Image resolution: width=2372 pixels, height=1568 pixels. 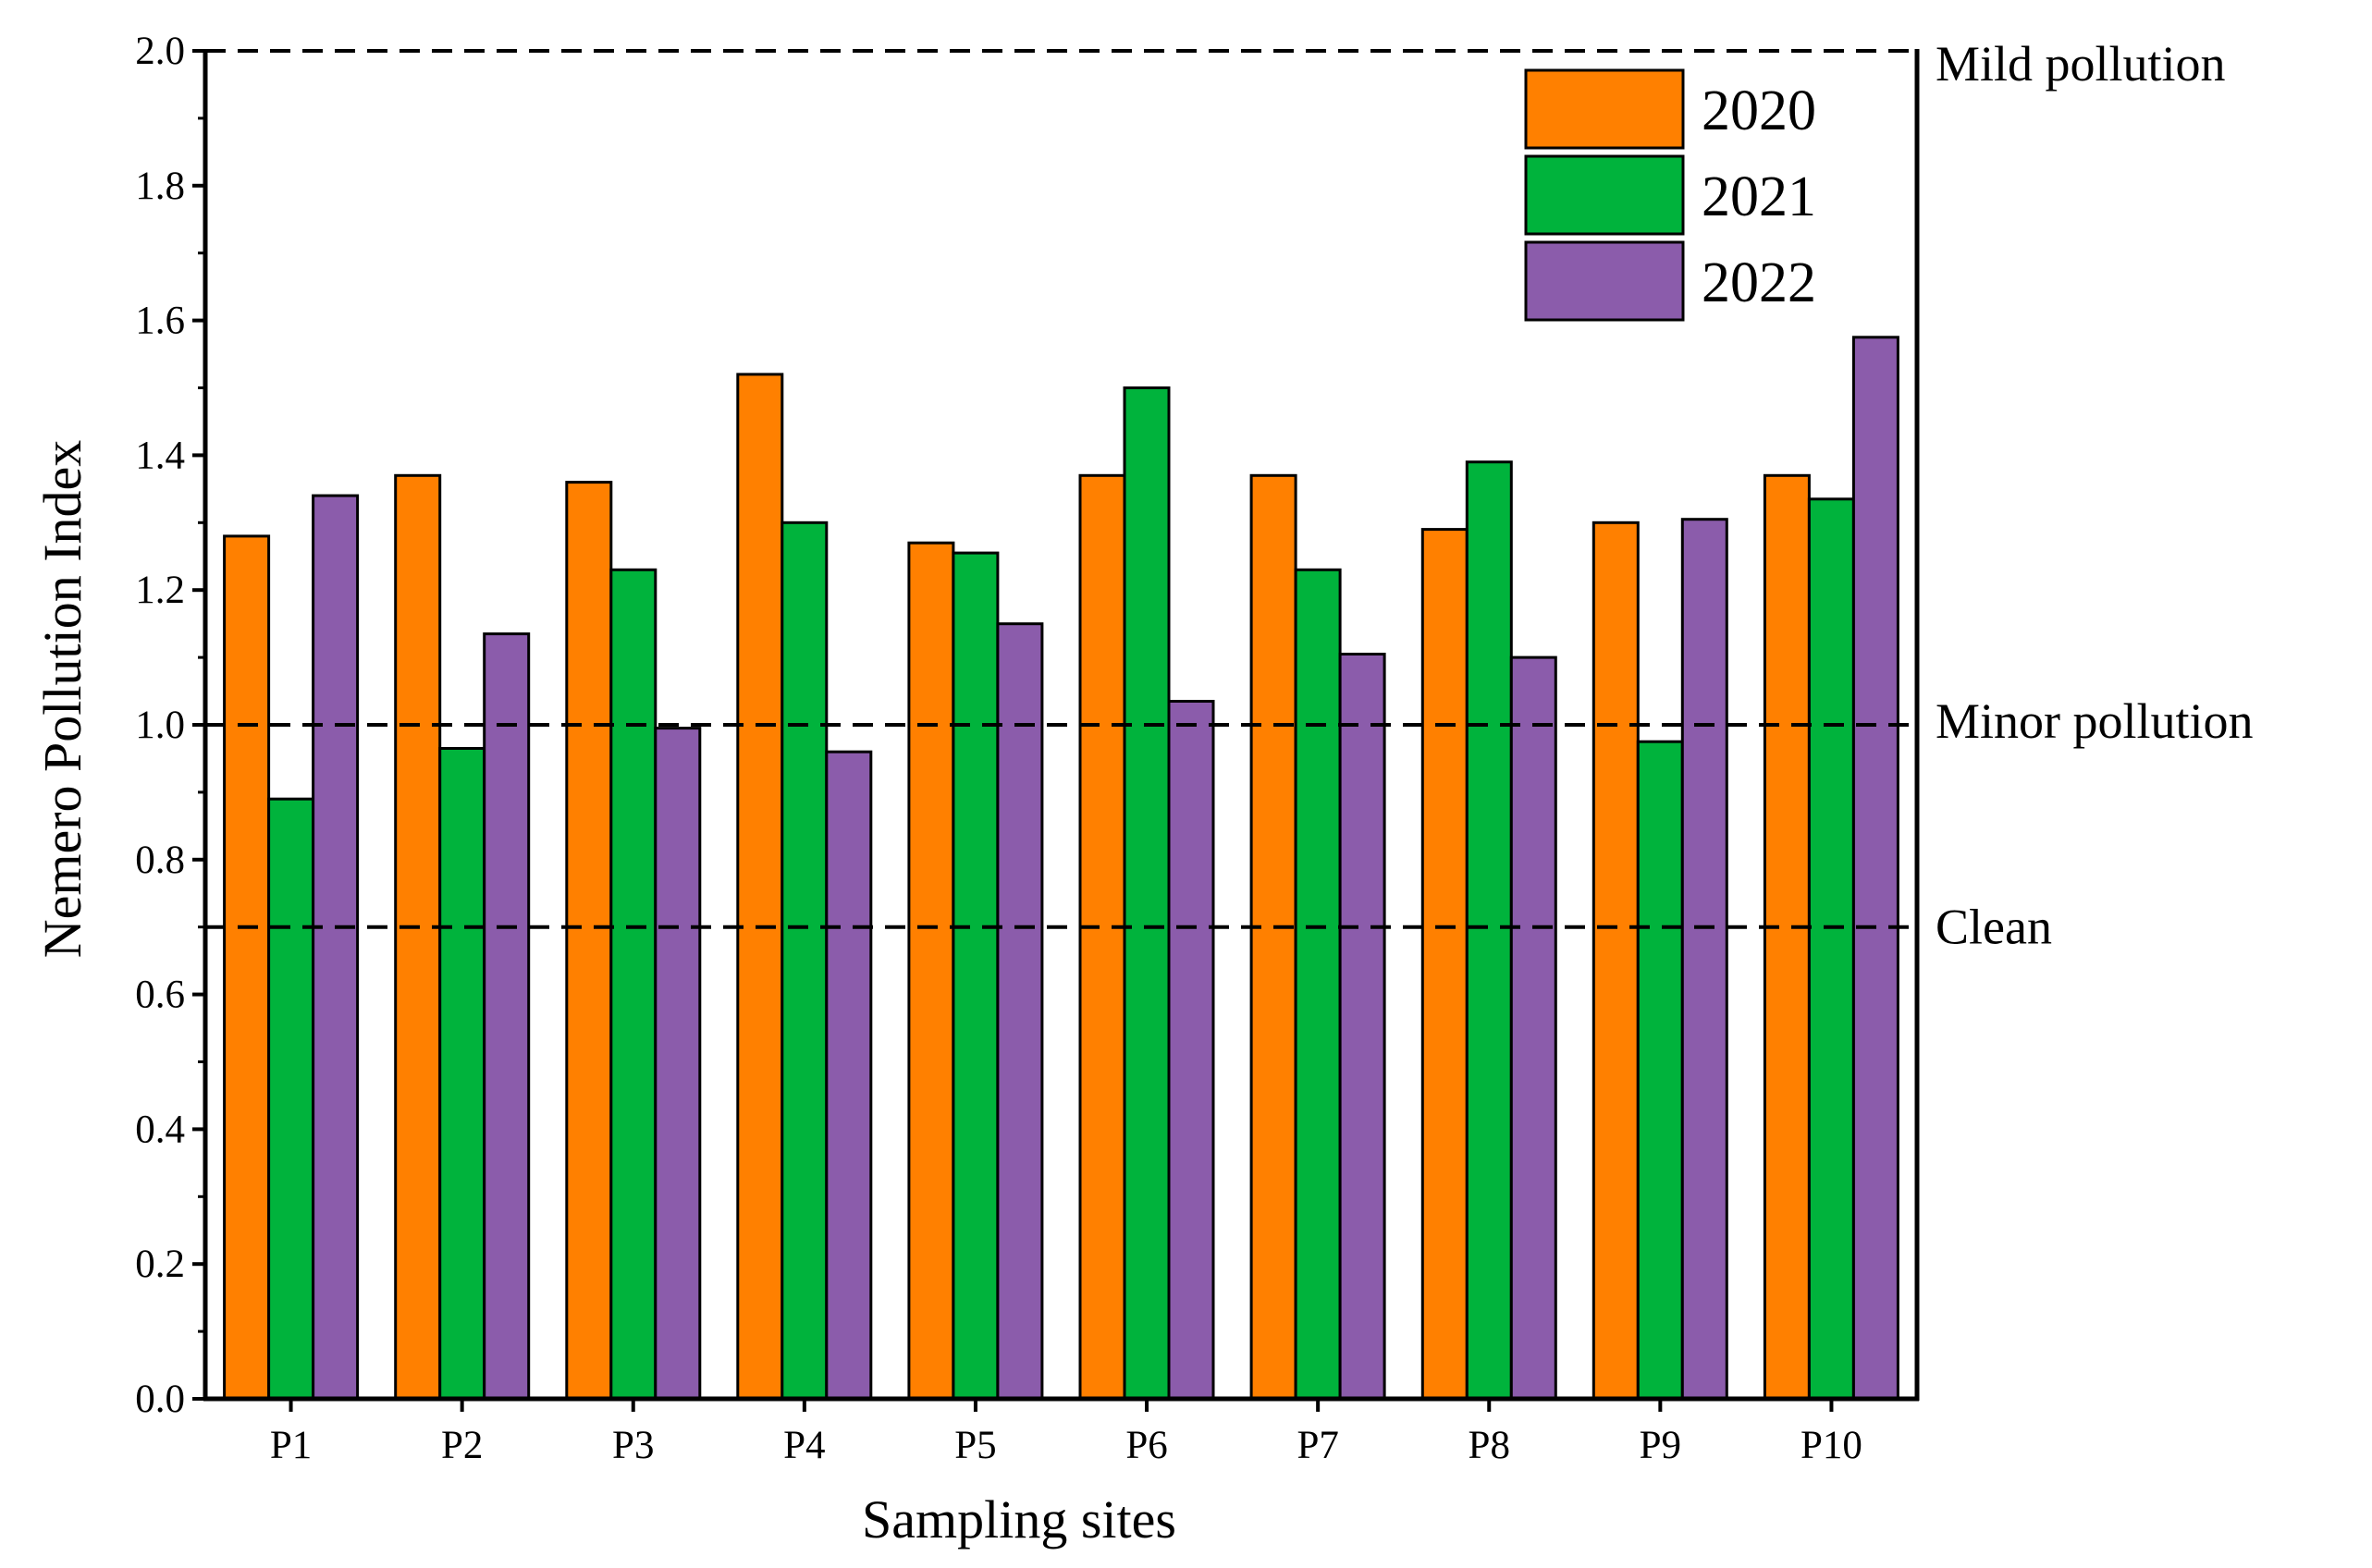 I want to click on bar-2021-P3, so click(x=634, y=985).